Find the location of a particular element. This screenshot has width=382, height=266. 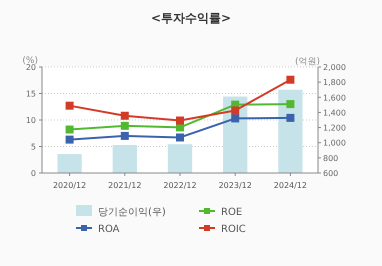

y-tick-label: 10 is located at coordinates (31, 120).